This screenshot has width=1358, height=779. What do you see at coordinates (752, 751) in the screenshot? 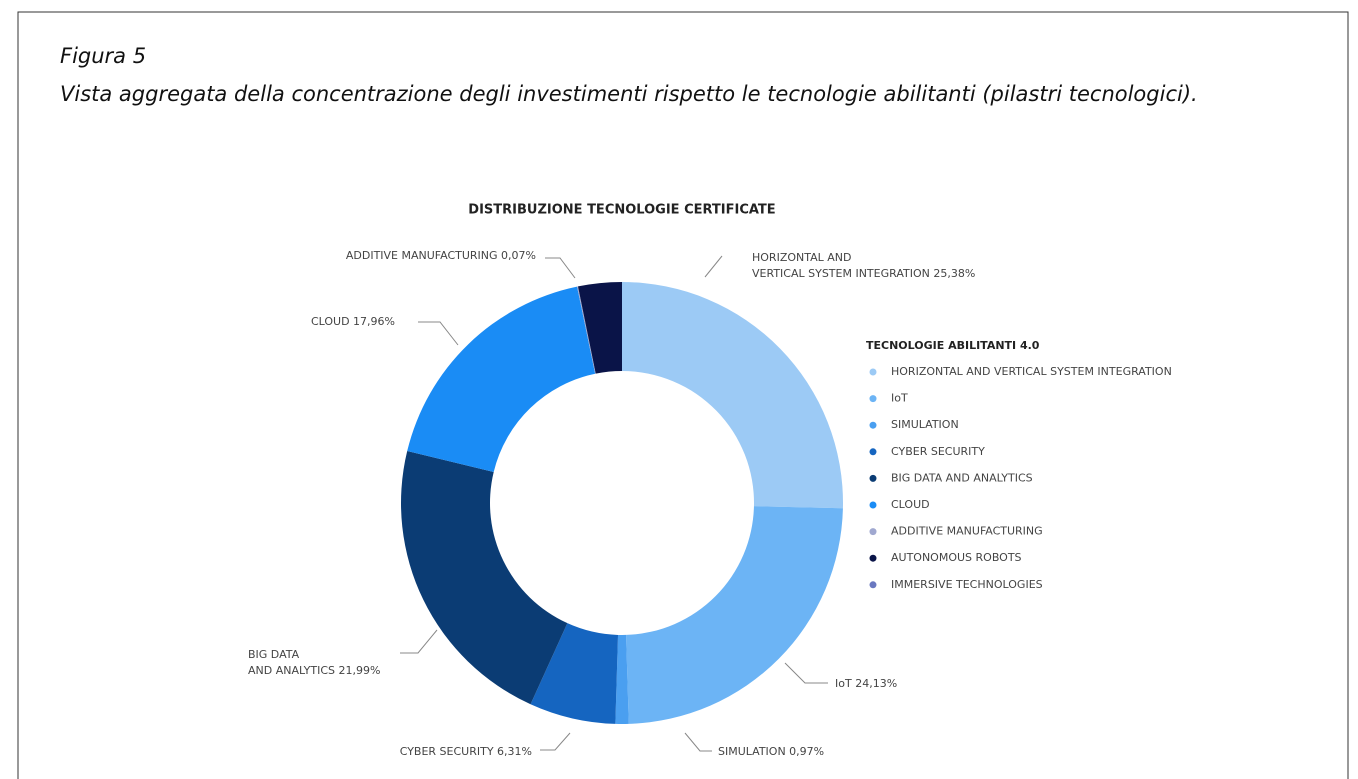
I see `slice-label-name: SIMULATION` at bounding box center [752, 751].